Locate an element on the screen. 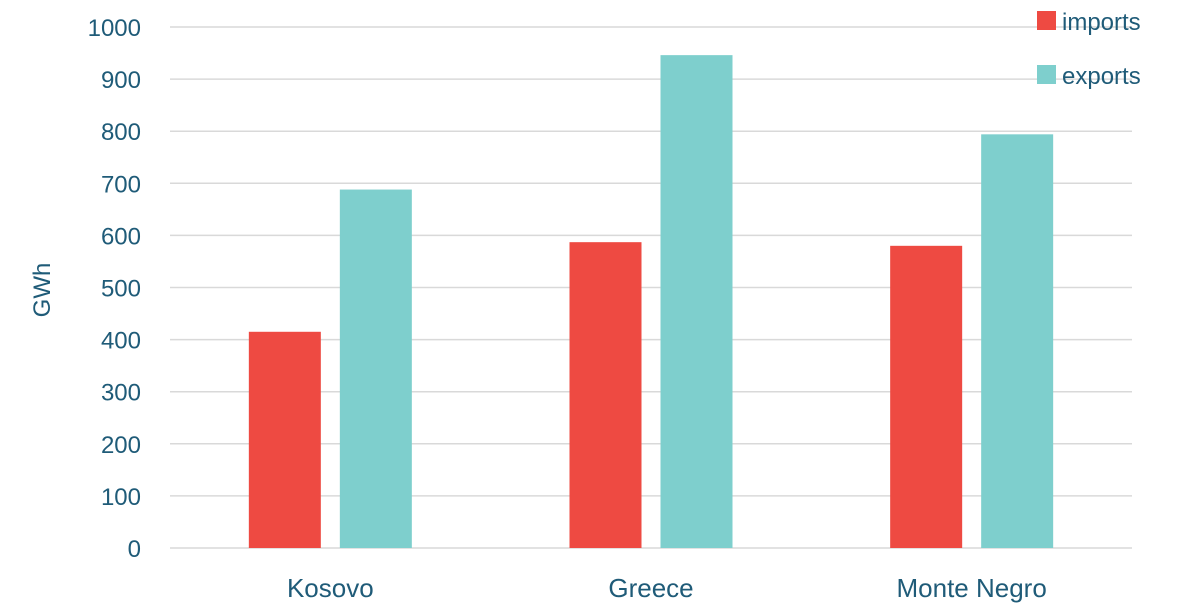 Image resolution: width=1182 pixels, height=612 pixels. y-tick-label: 0 is located at coordinates (134, 549).